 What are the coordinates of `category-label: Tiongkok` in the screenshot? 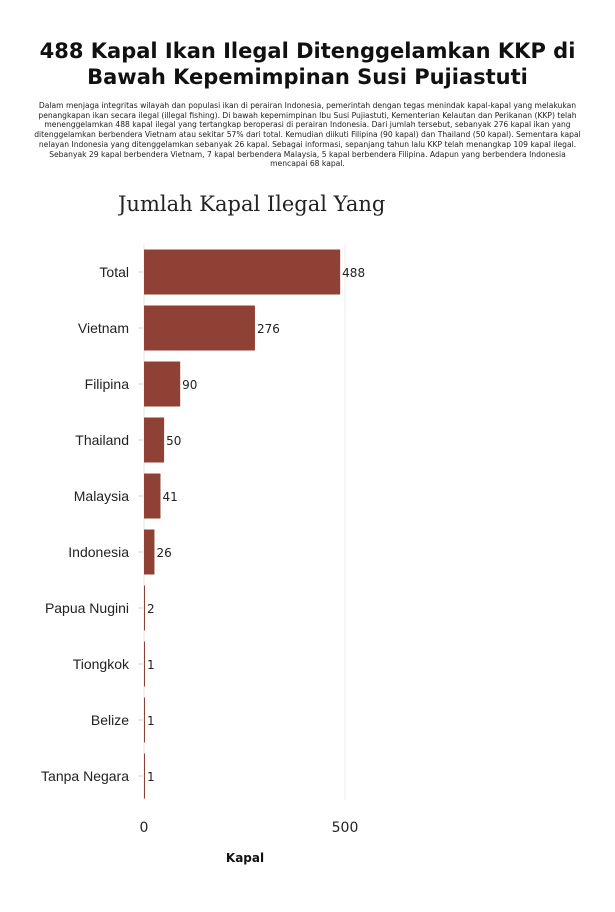 It's located at (101, 664).